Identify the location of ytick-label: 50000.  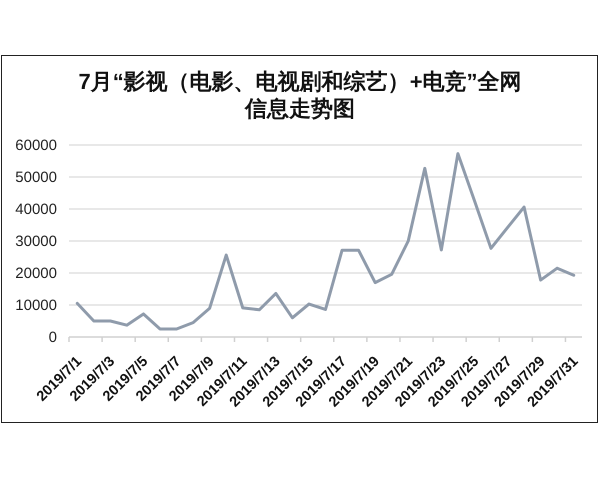
(36, 177).